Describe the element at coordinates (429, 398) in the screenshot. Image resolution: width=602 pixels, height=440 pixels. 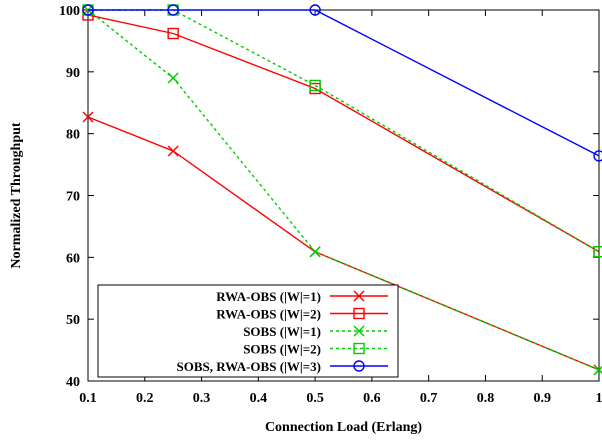
I see `x-tick-label: 0.7` at that location.